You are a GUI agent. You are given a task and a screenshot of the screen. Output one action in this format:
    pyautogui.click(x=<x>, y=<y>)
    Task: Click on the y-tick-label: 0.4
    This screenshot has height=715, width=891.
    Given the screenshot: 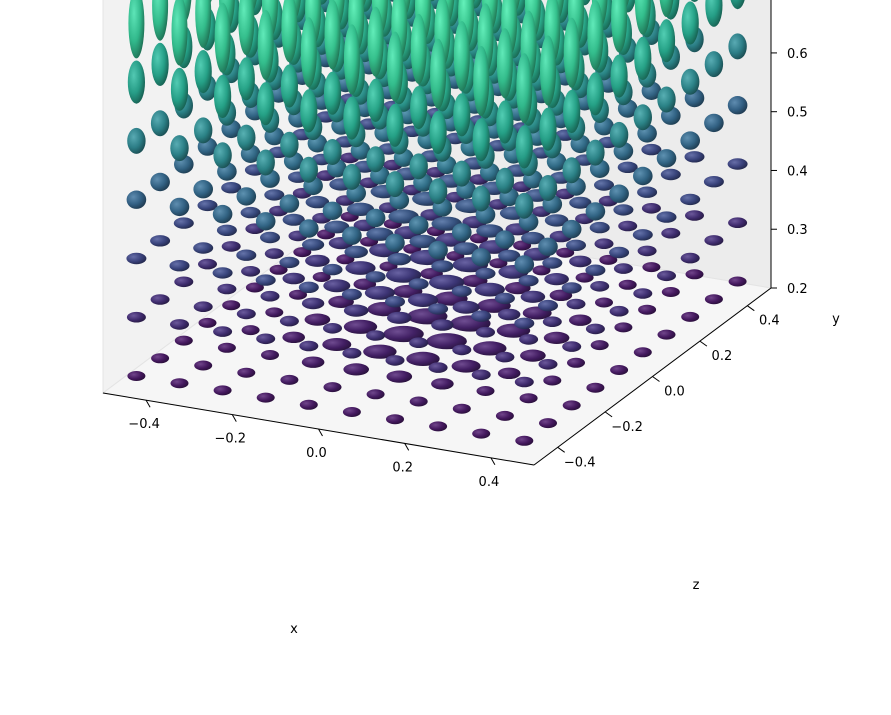 What is the action you would take?
    pyautogui.click(x=797, y=171)
    